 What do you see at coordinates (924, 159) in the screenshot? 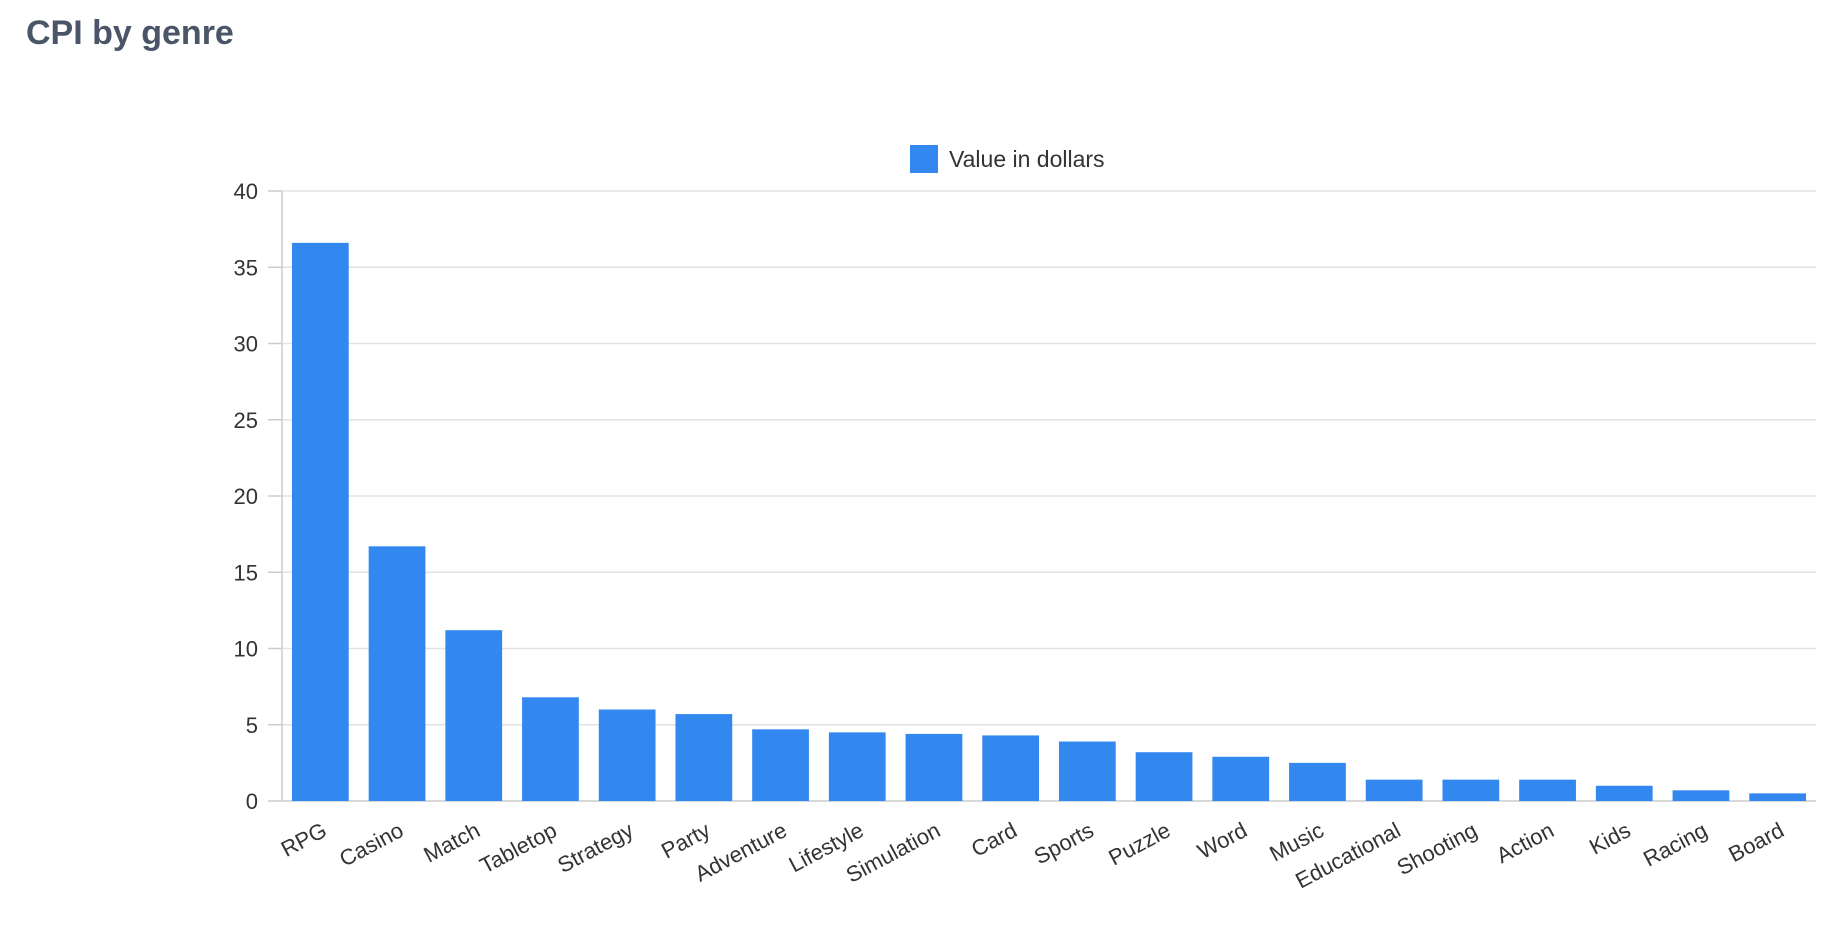
I see `legend-swatch` at bounding box center [924, 159].